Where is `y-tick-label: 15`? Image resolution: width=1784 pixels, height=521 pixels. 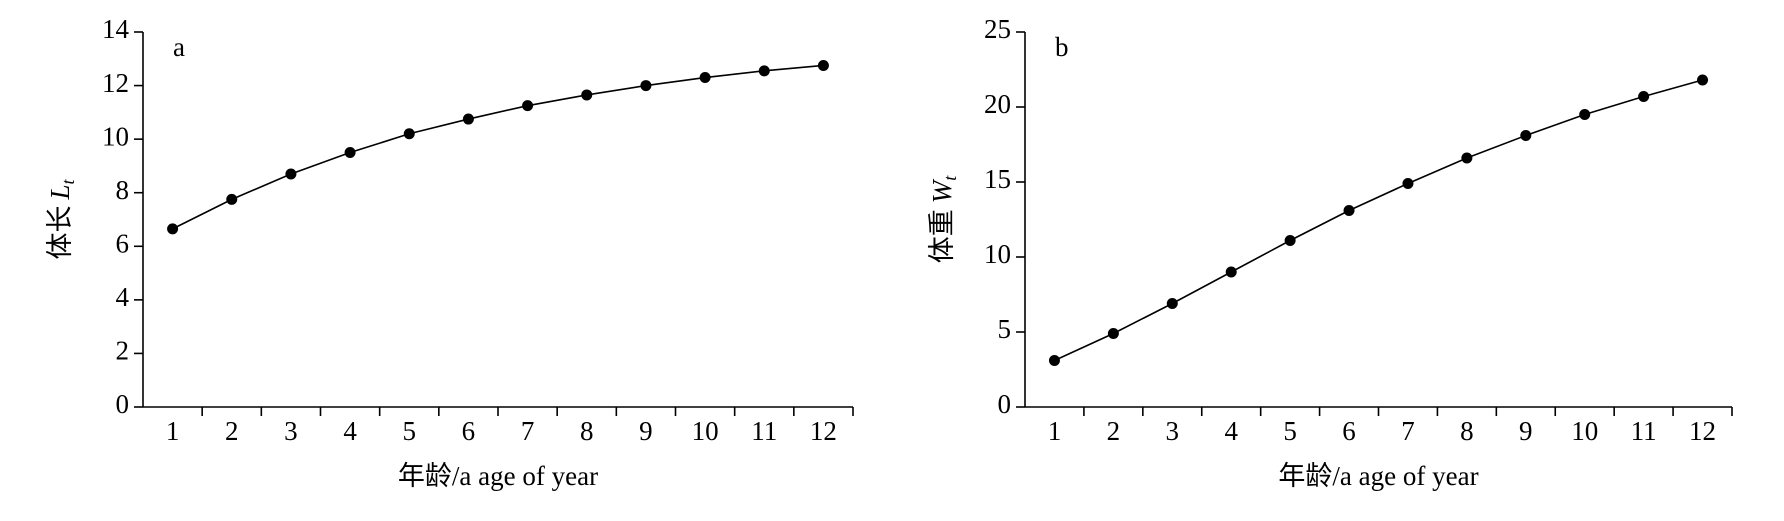 y-tick-label: 15 is located at coordinates (997, 179).